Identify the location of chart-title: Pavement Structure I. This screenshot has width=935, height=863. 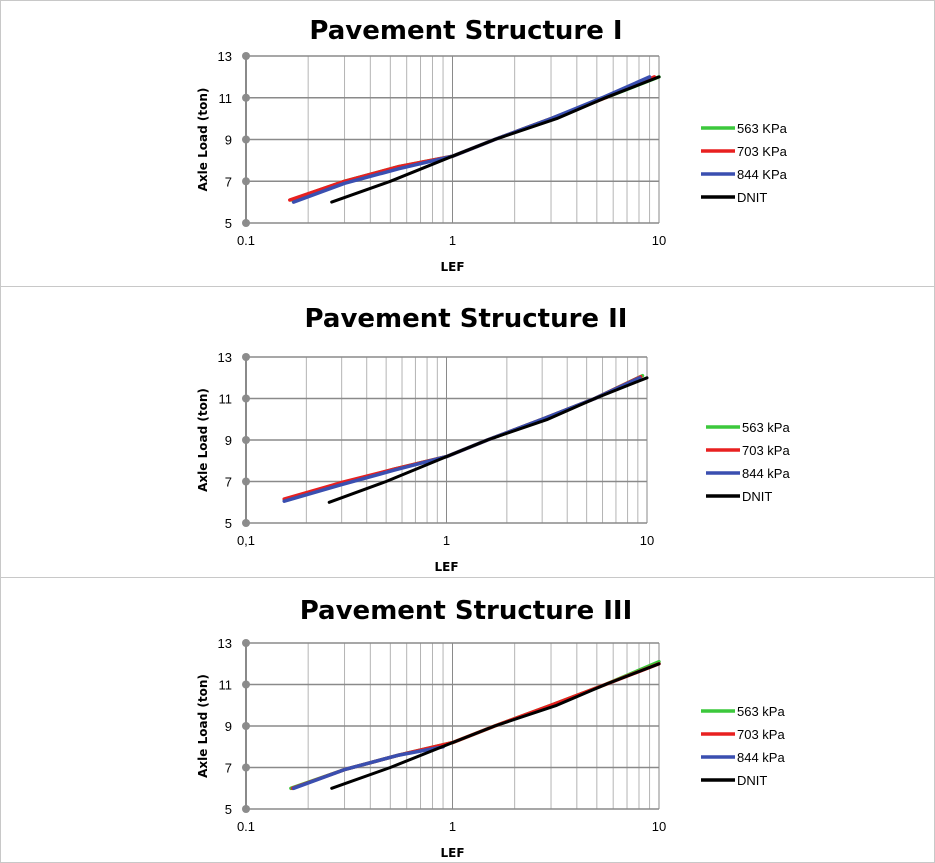
(465, 31).